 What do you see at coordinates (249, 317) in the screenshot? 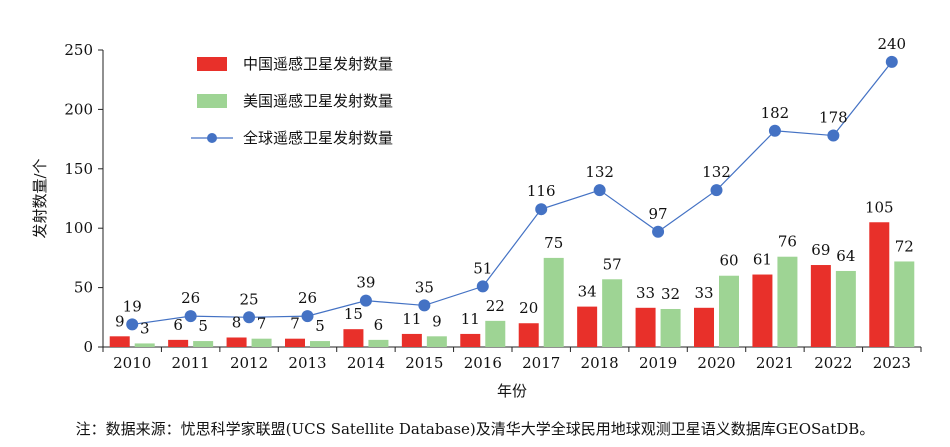
I see `global-point-2012` at bounding box center [249, 317].